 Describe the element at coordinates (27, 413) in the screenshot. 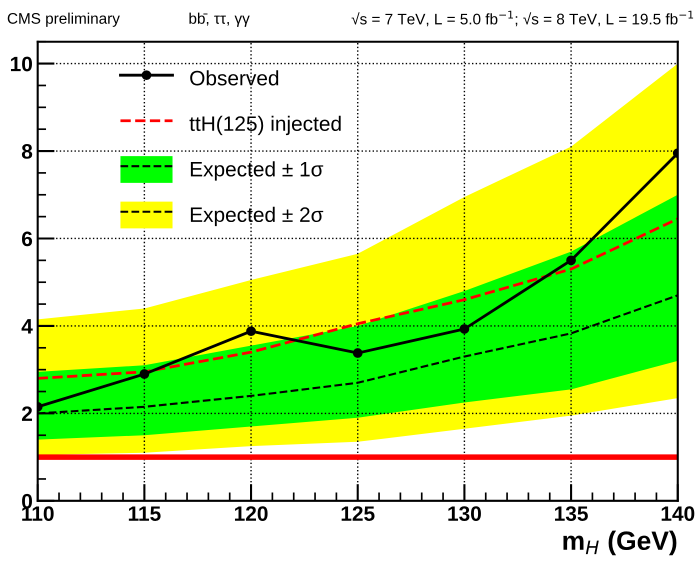

I see `y-tick-label: 2` at that location.